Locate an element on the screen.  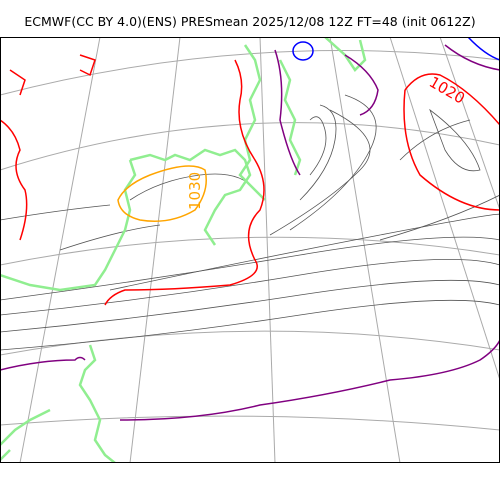
isobar-label-1030: 1030 is located at coordinates (195, 191).